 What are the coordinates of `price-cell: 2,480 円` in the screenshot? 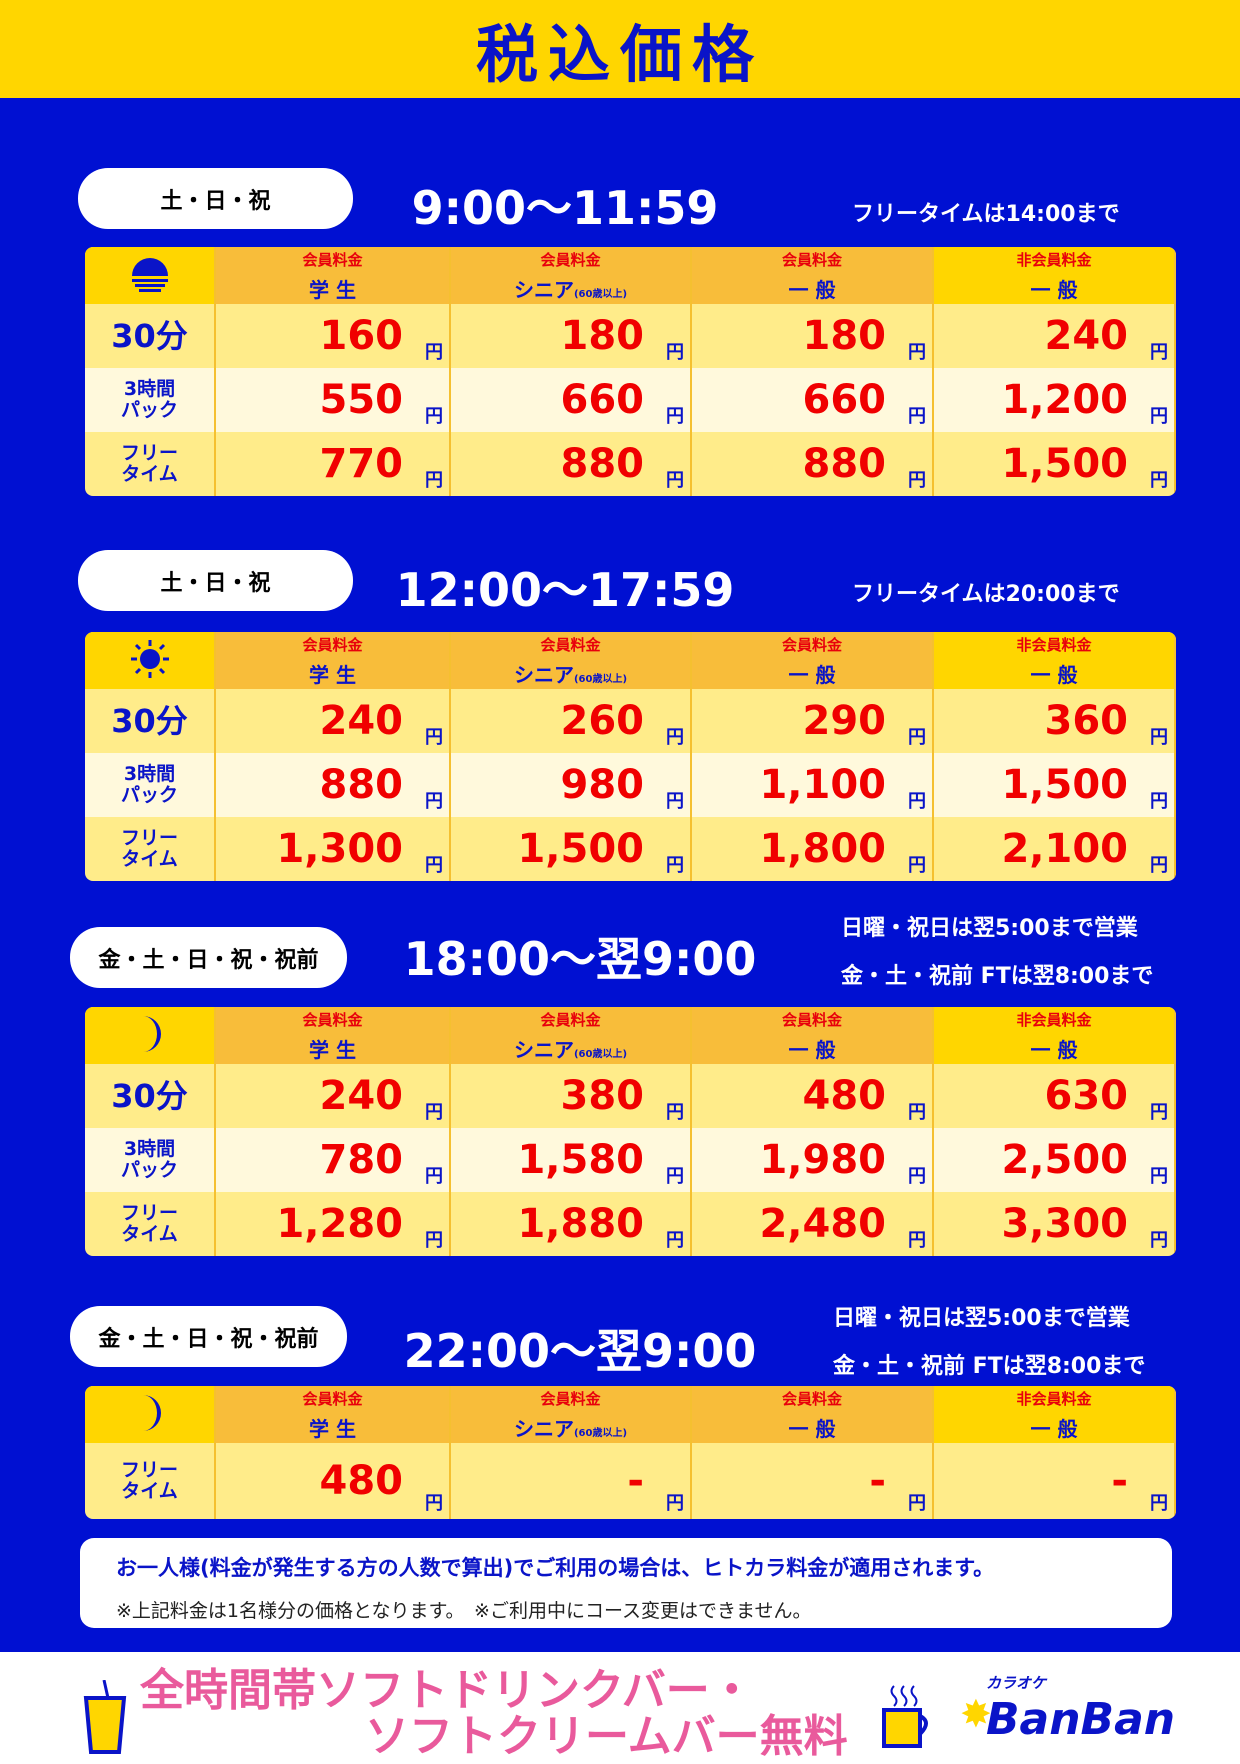 It's located at (813, 1224).